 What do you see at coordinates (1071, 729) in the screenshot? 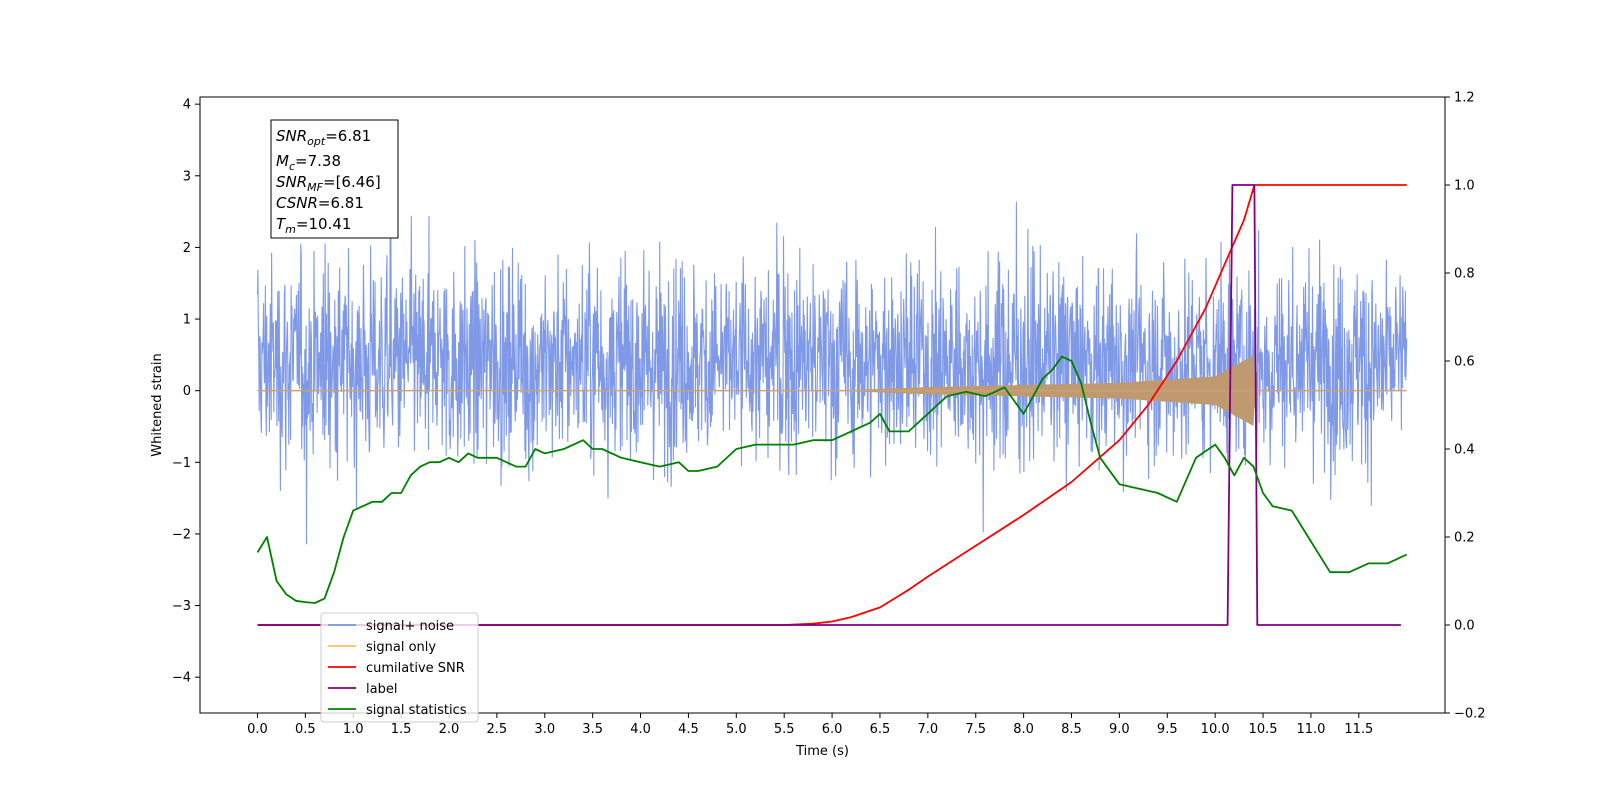
I see `x-tick-label: 8.5` at bounding box center [1071, 729].